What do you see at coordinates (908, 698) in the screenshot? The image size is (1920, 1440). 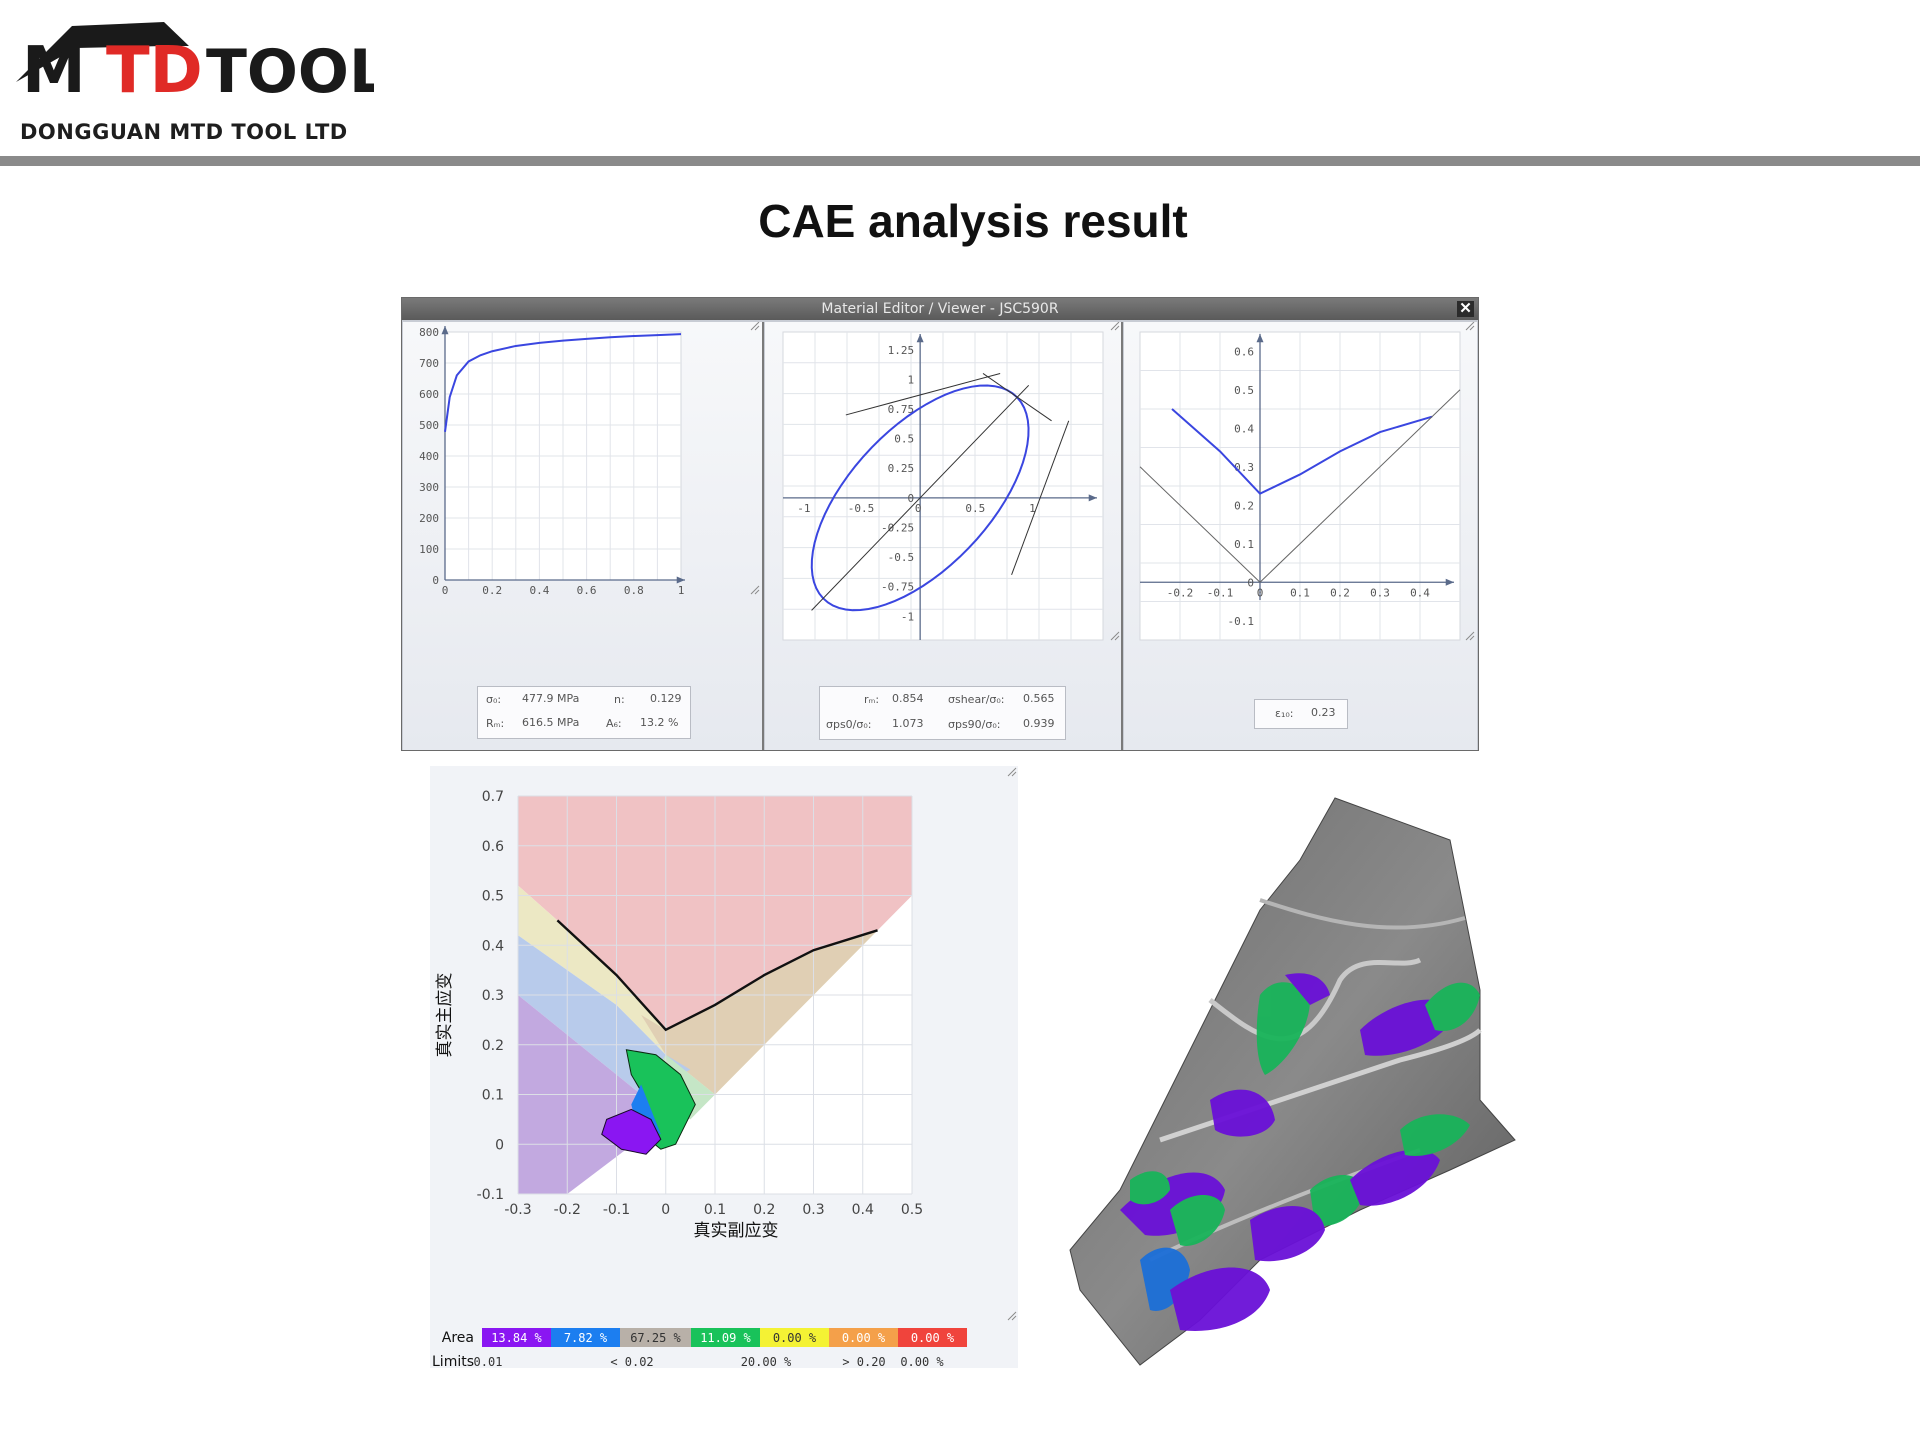 I see `r-m-value: 0.854` at bounding box center [908, 698].